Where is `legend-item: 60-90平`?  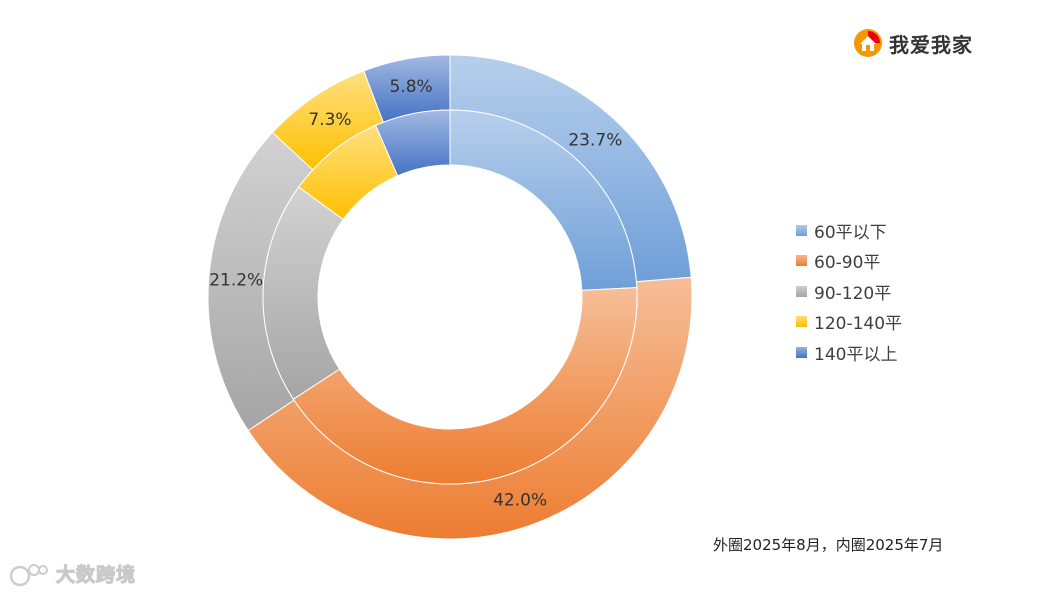 legend-item: 60-90平 is located at coordinates (849, 261).